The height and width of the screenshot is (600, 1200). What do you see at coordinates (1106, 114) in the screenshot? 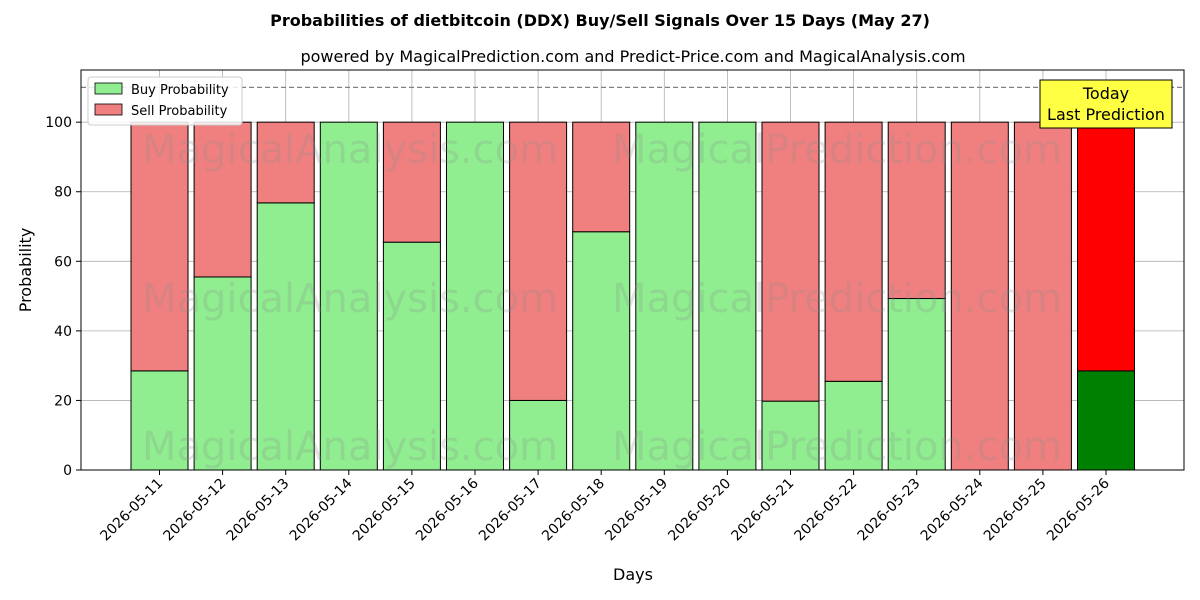
I see `today-annotation-line2: Last Prediction` at bounding box center [1106, 114].